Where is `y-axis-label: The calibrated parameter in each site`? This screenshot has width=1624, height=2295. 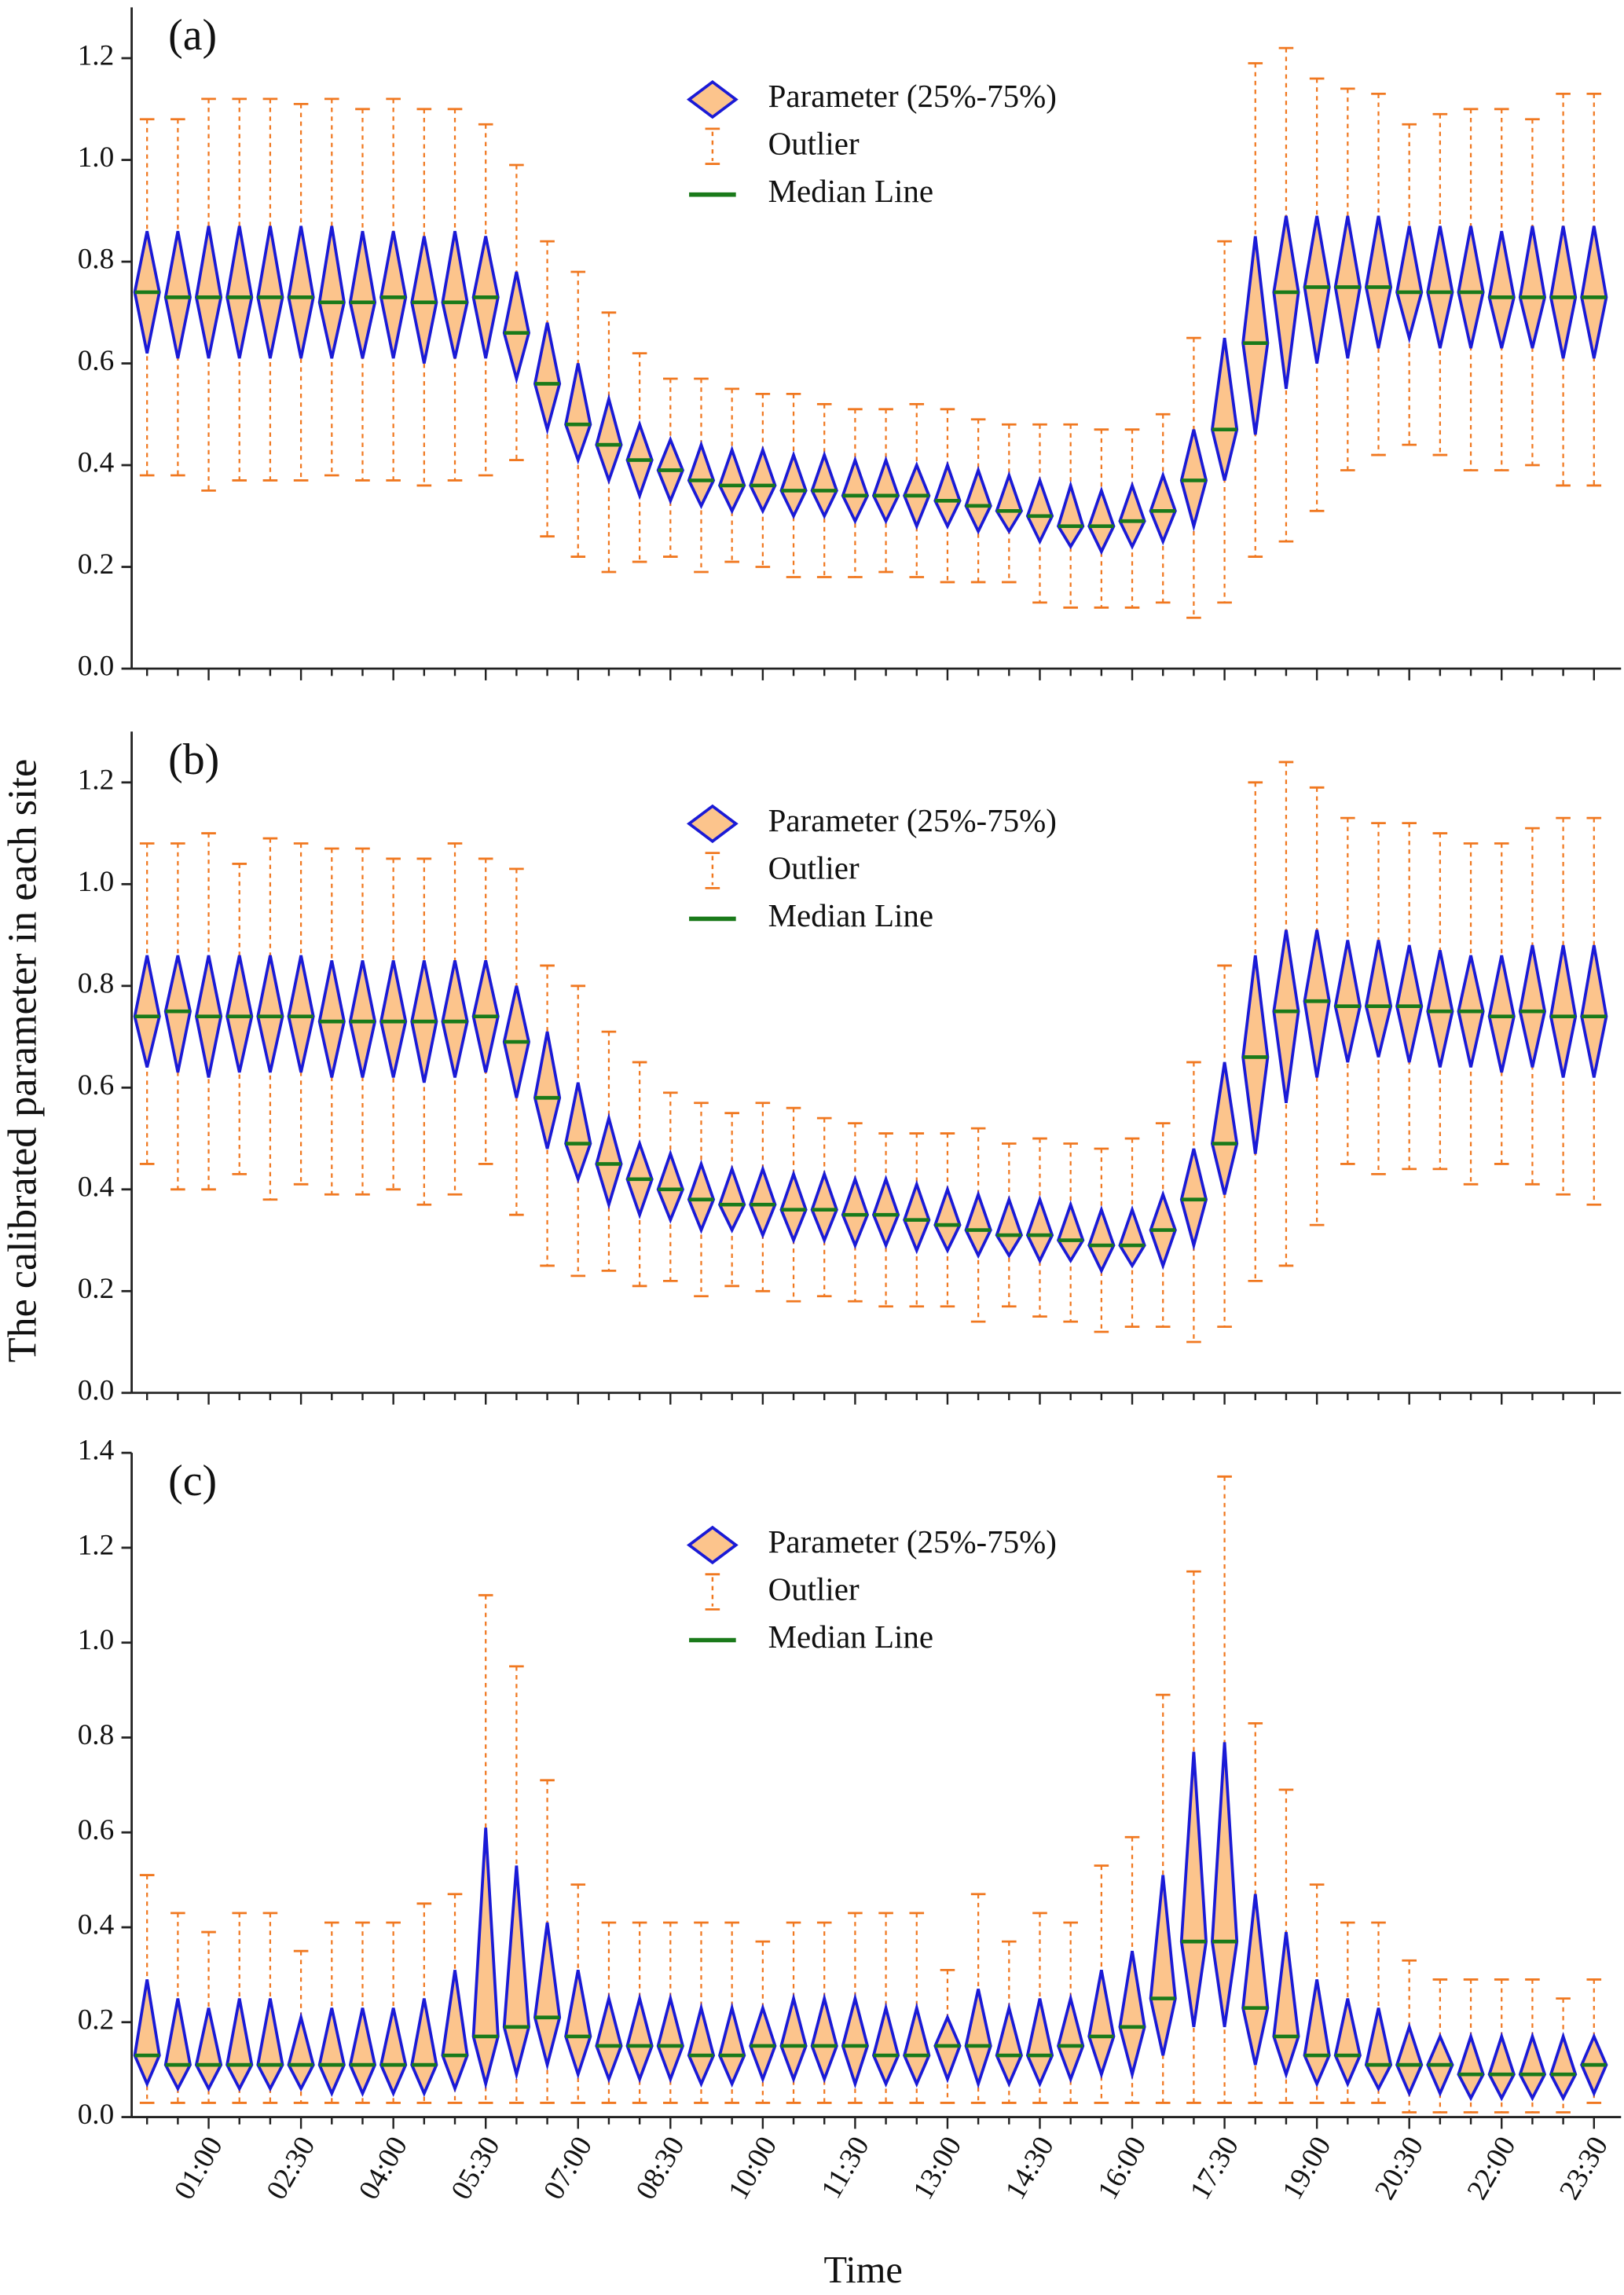 y-axis-label: The calibrated parameter in each site is located at coordinates (22, 1061).